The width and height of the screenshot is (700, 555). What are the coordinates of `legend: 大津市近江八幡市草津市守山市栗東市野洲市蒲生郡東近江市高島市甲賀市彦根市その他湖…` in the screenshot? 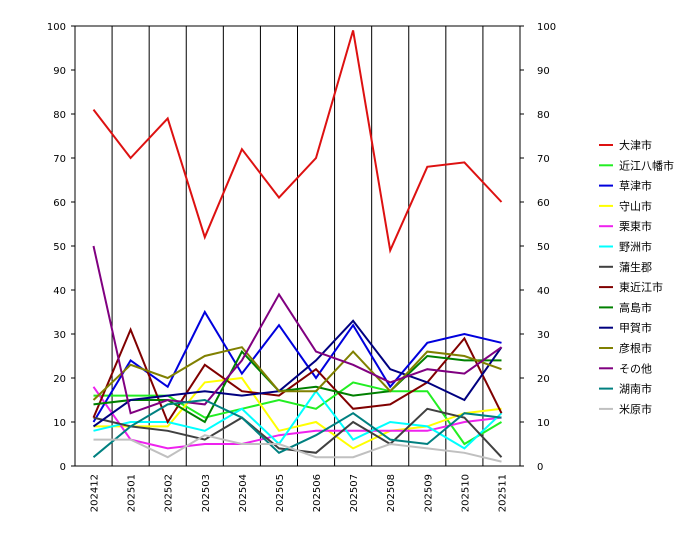 It's located at (636, 277).